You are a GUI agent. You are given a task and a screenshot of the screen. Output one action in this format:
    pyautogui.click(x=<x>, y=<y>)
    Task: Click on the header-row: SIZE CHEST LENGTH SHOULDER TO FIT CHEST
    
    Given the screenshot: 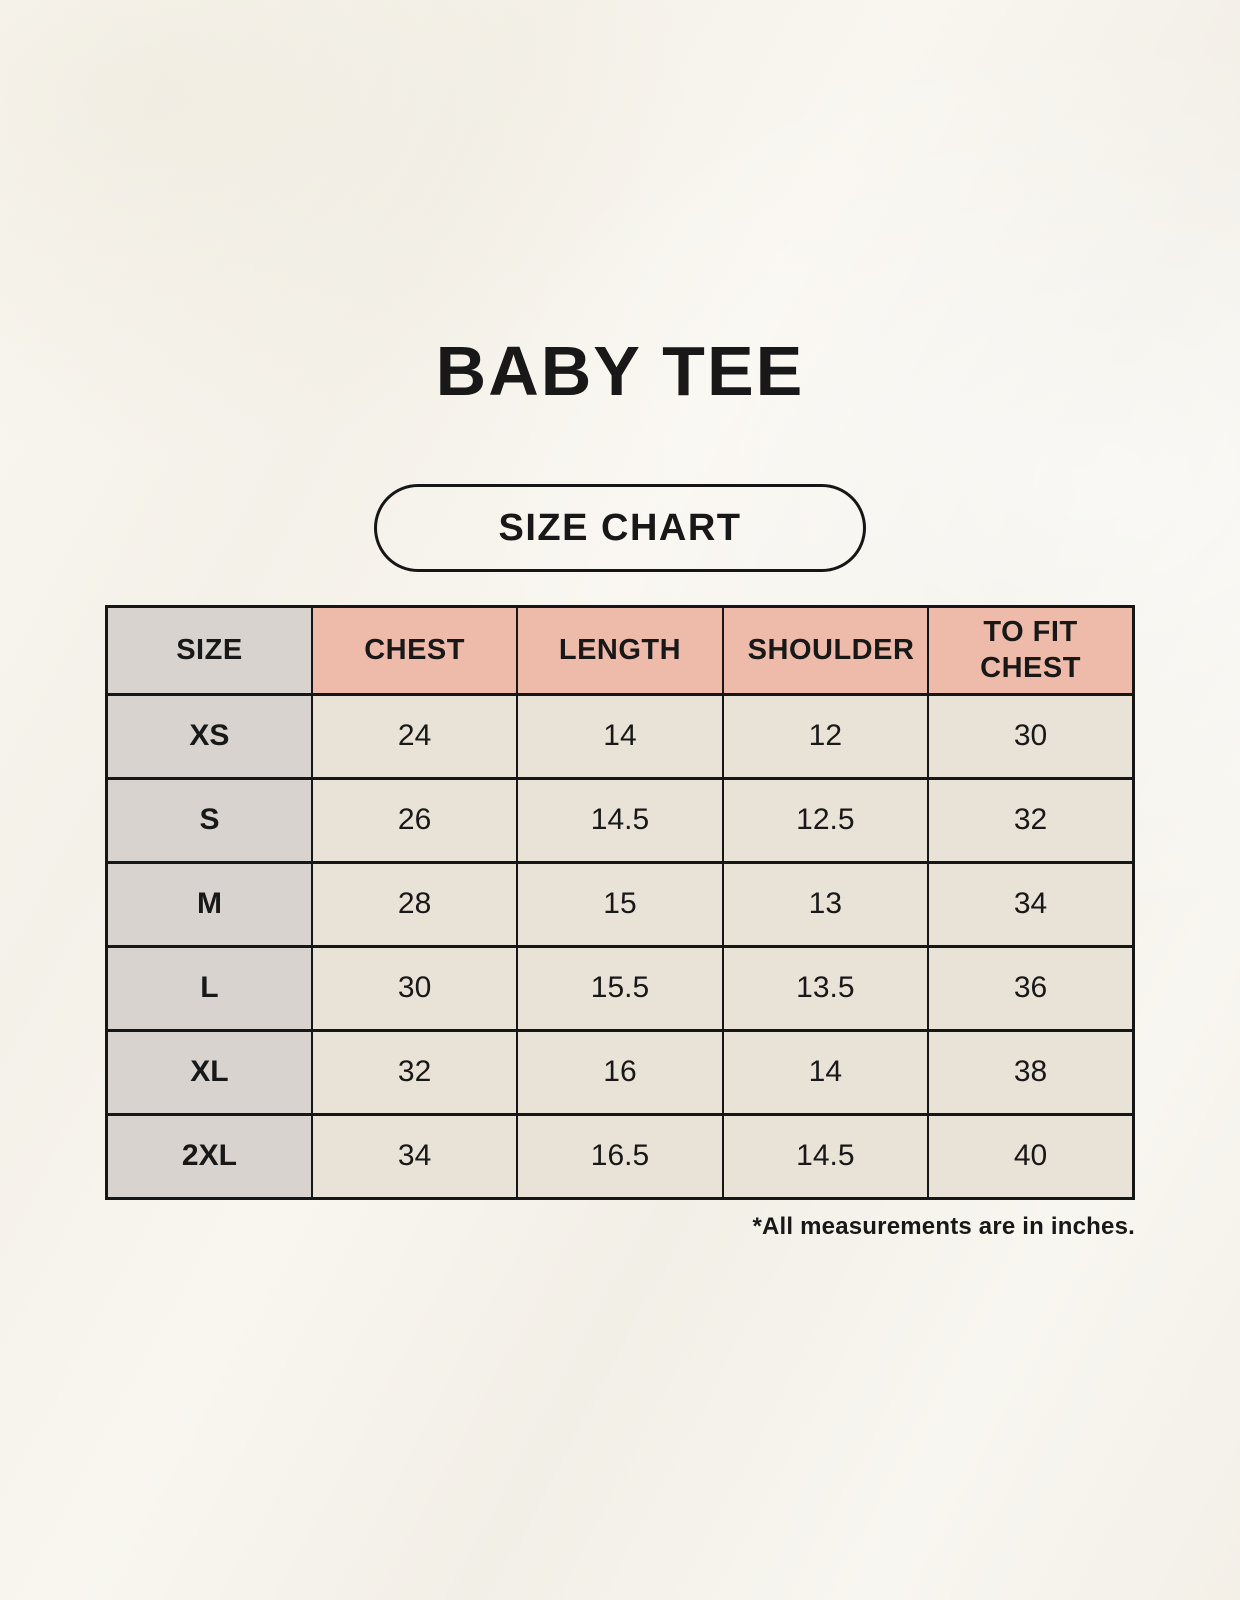 What is the action you would take?
    pyautogui.click(x=620, y=650)
    